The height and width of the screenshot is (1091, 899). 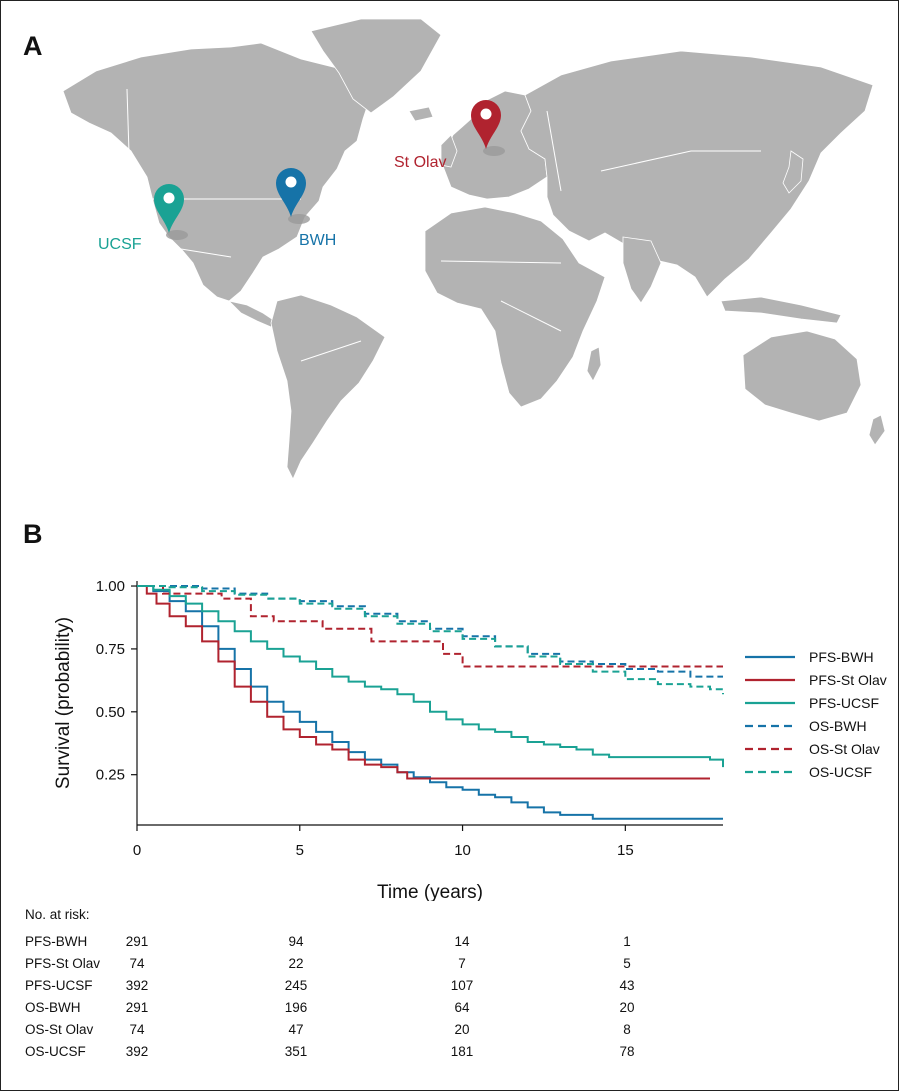 I want to click on y-tick-label: 1.00, so click(x=110, y=586).